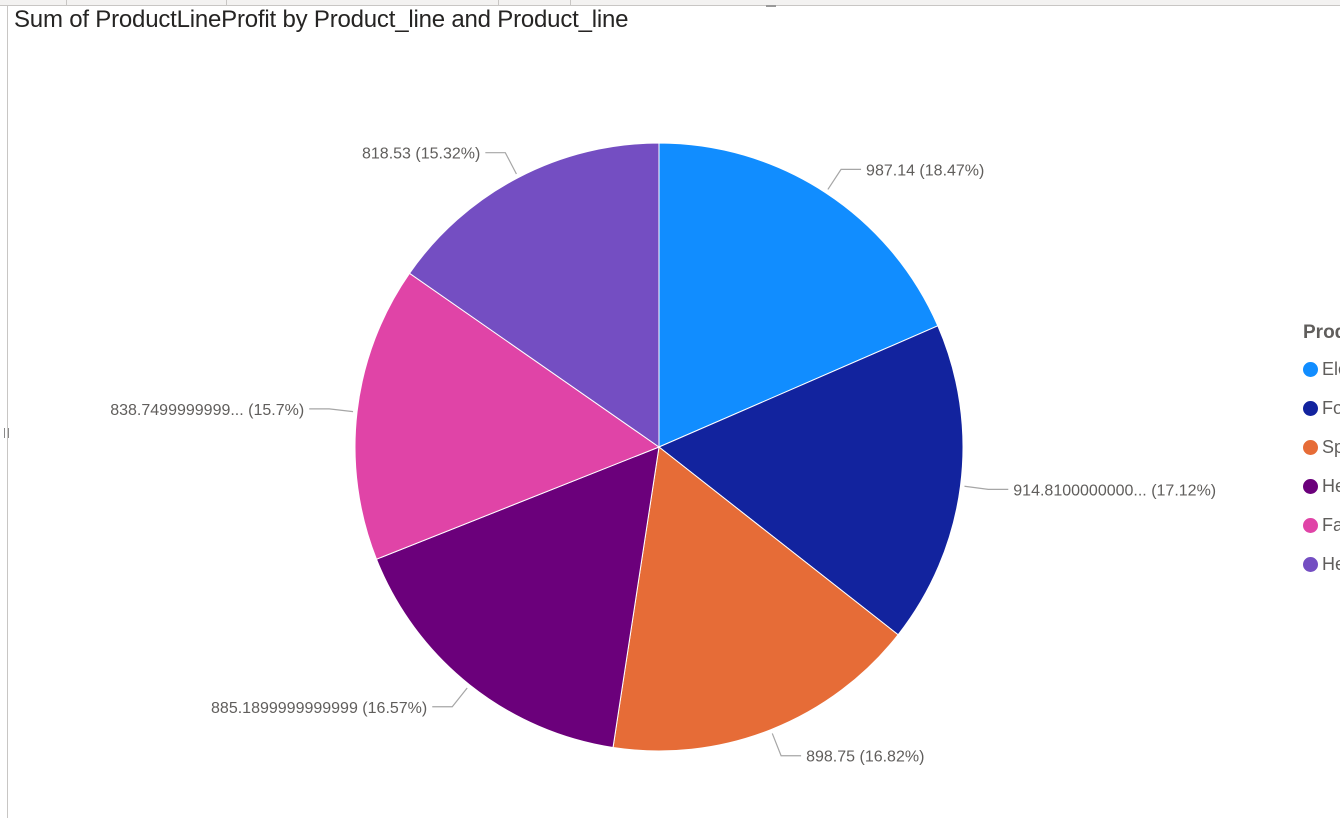 This screenshot has width=1340, height=818. I want to click on legend-items: Ele Fo Sp He Fa He, so click(1321, 467).